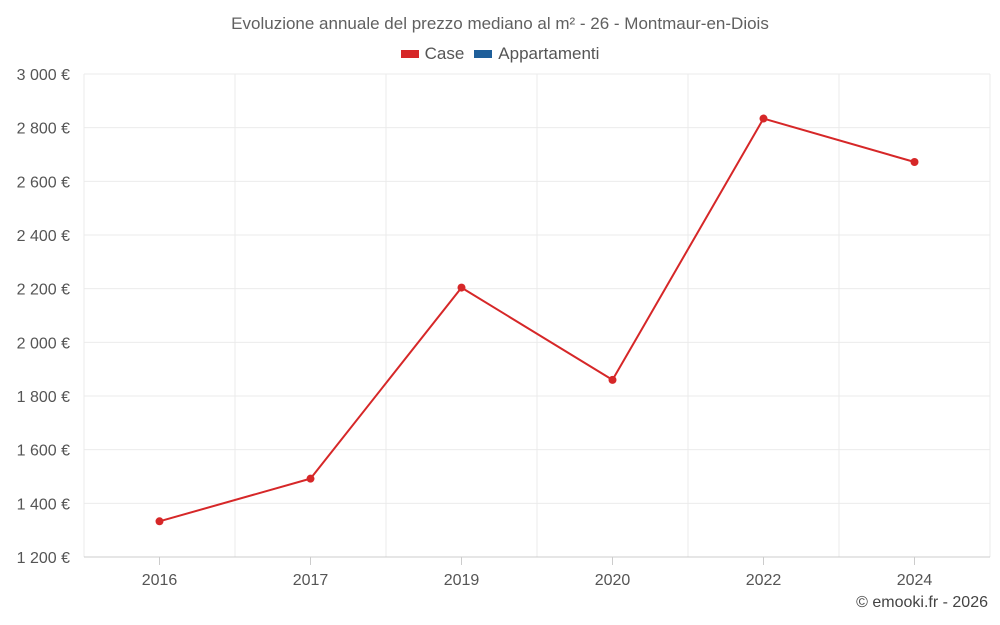 The width and height of the screenshot is (1000, 625). I want to click on y-tick-label: 2 000 €, so click(43, 343).